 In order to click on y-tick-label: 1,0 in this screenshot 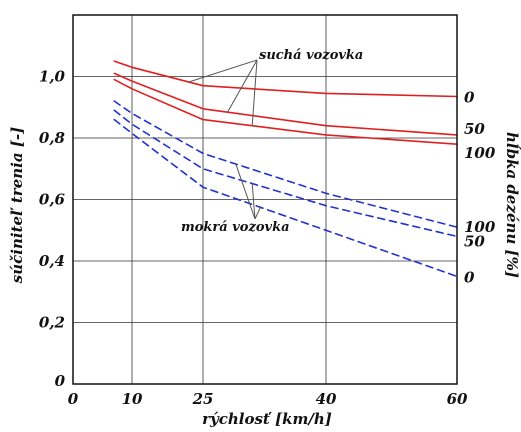, I will do `click(52, 77)`.